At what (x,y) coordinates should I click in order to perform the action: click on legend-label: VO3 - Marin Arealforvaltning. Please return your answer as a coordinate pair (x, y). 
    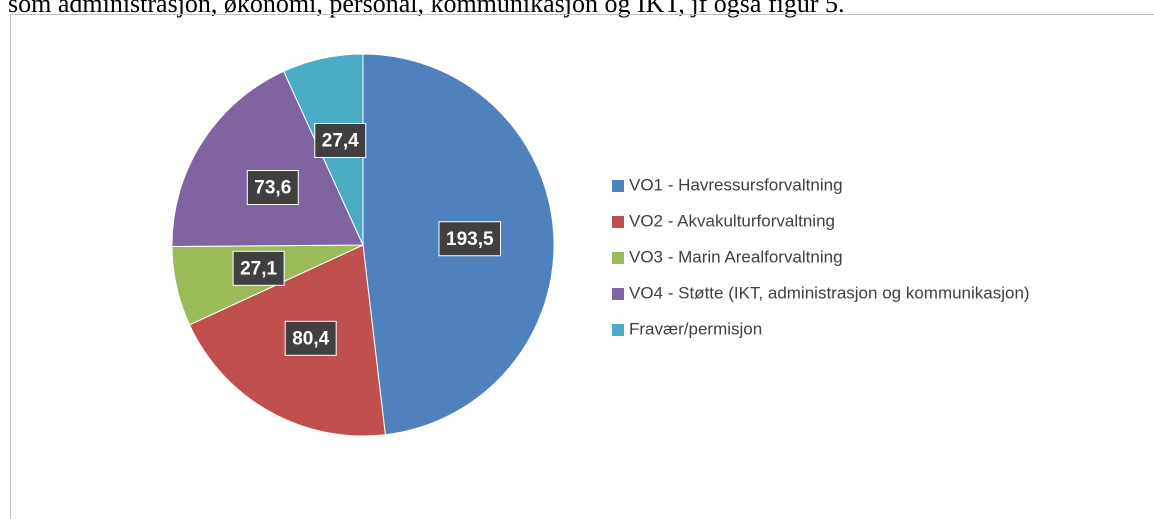
    Looking at the image, I should click on (736, 256).